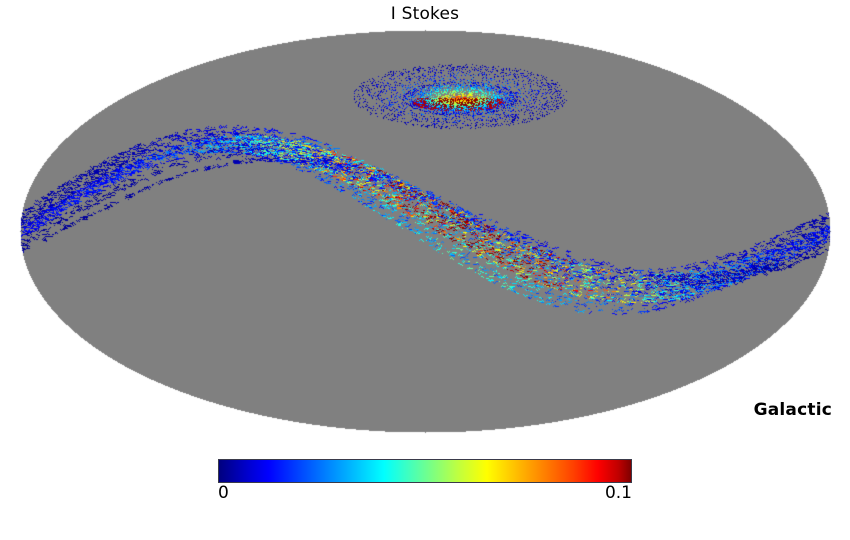  I want to click on page-title: I Stokes, so click(425, 14).